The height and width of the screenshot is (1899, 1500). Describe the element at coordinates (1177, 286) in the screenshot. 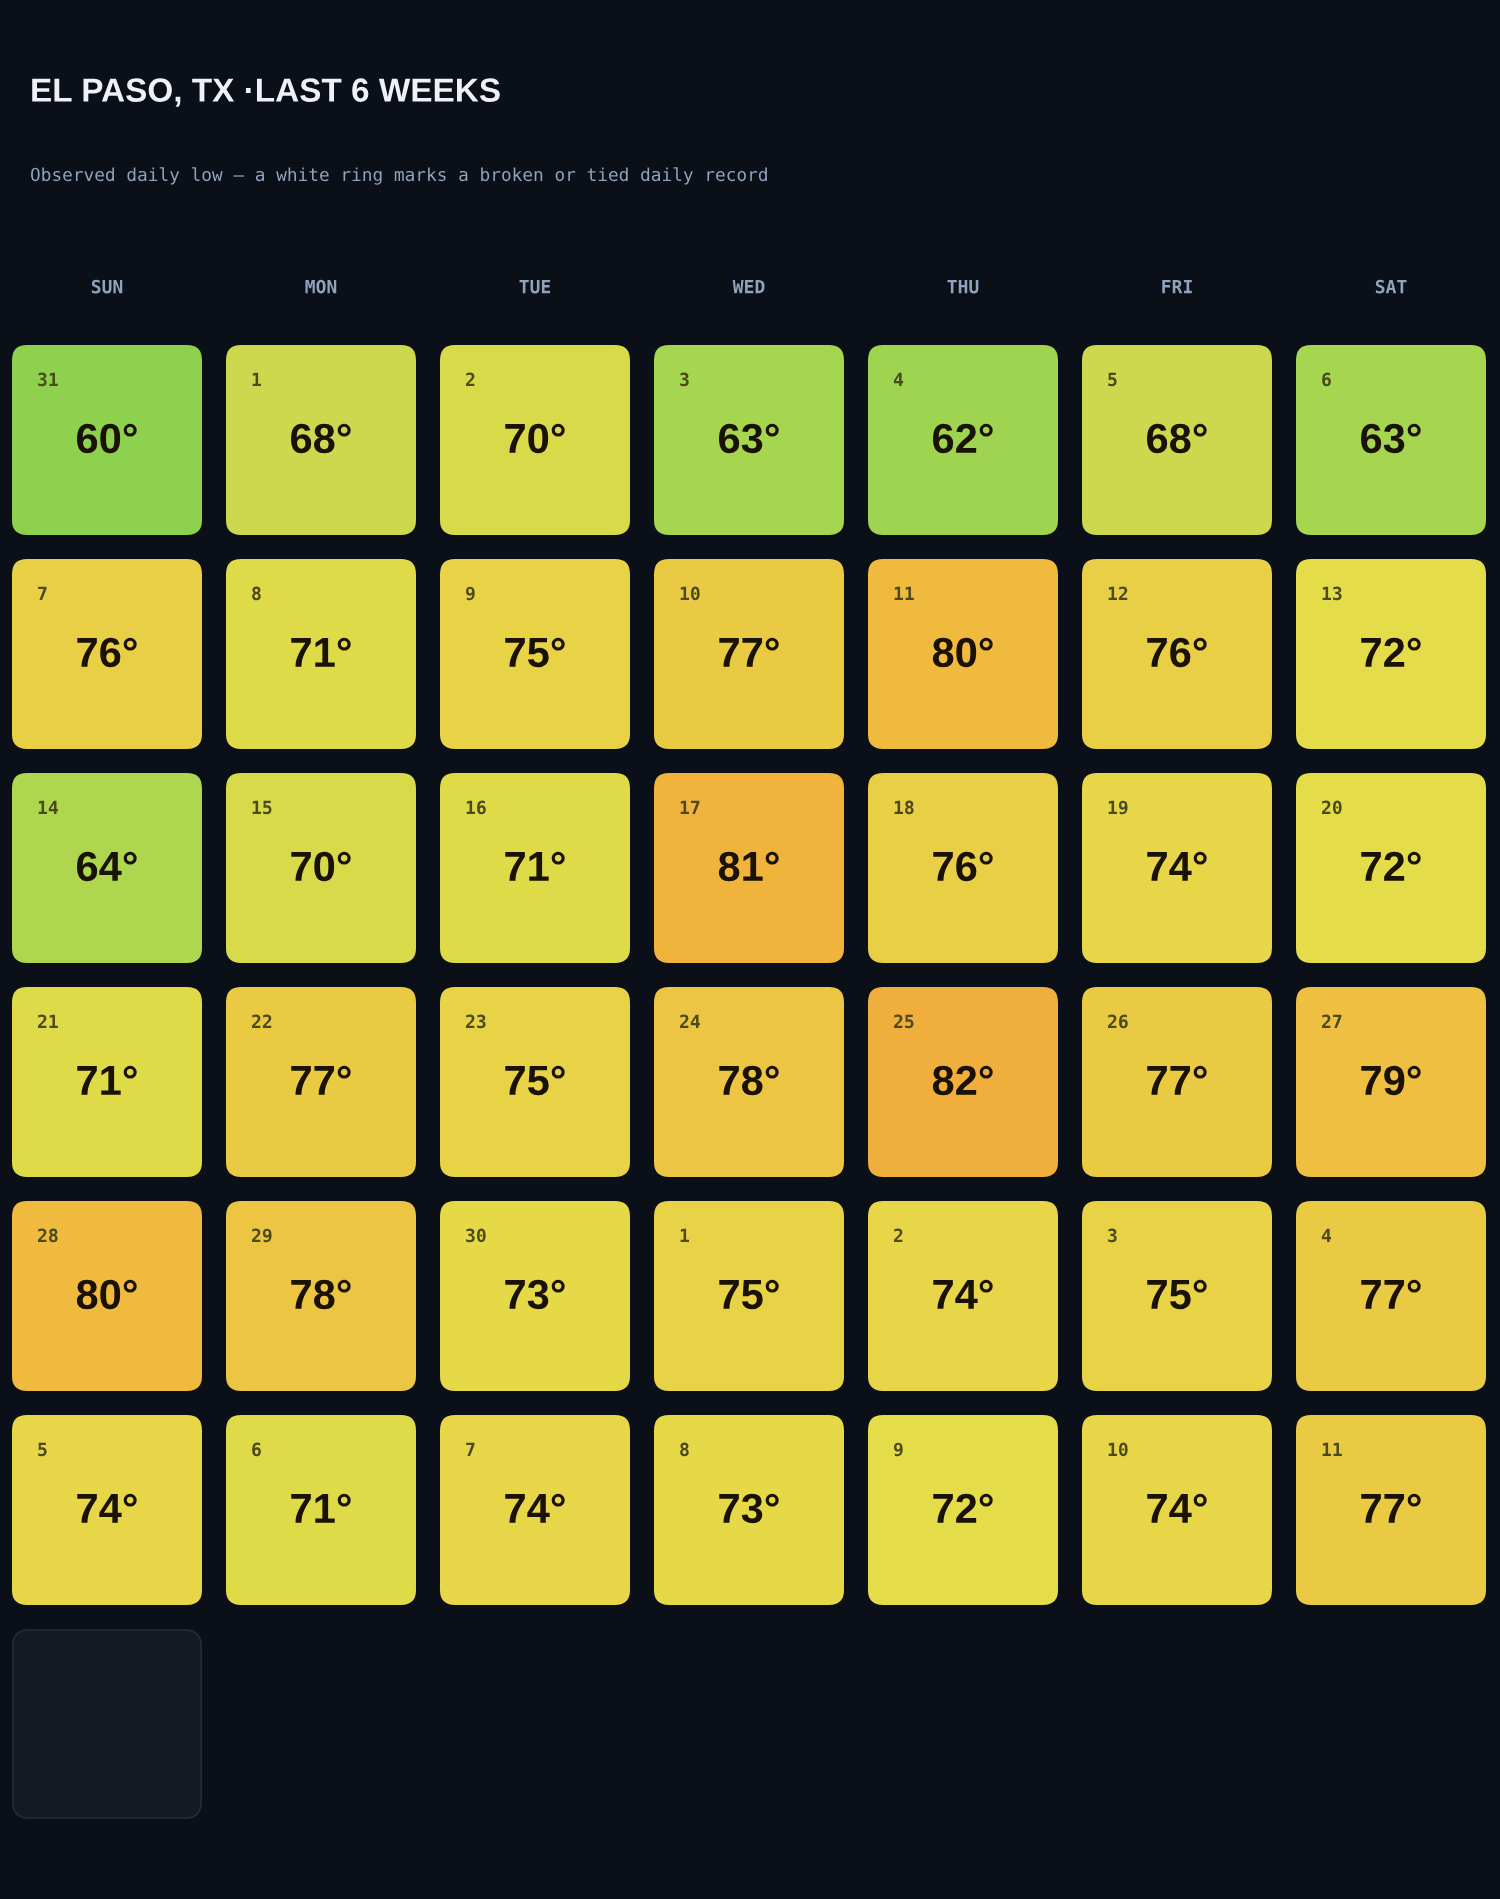

I see `x-tick-label: FRI` at that location.